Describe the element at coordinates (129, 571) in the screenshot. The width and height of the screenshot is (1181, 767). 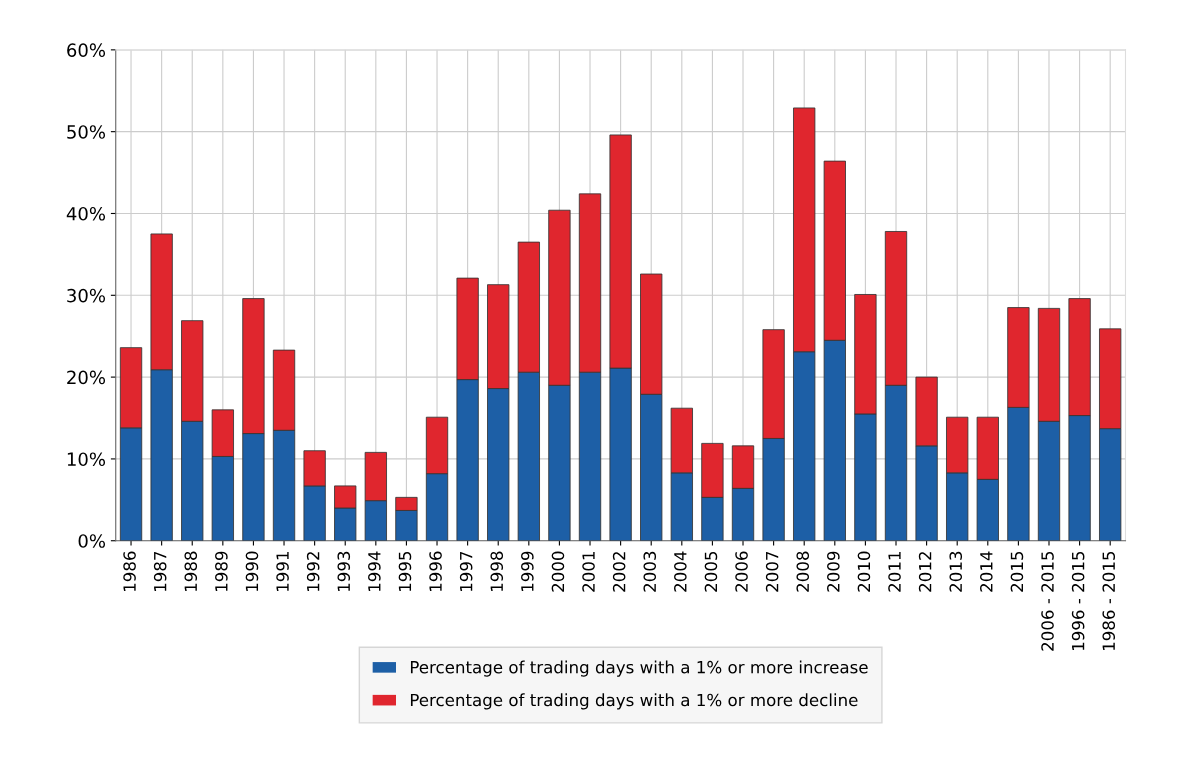
I see `x-tick-label: 1986` at that location.